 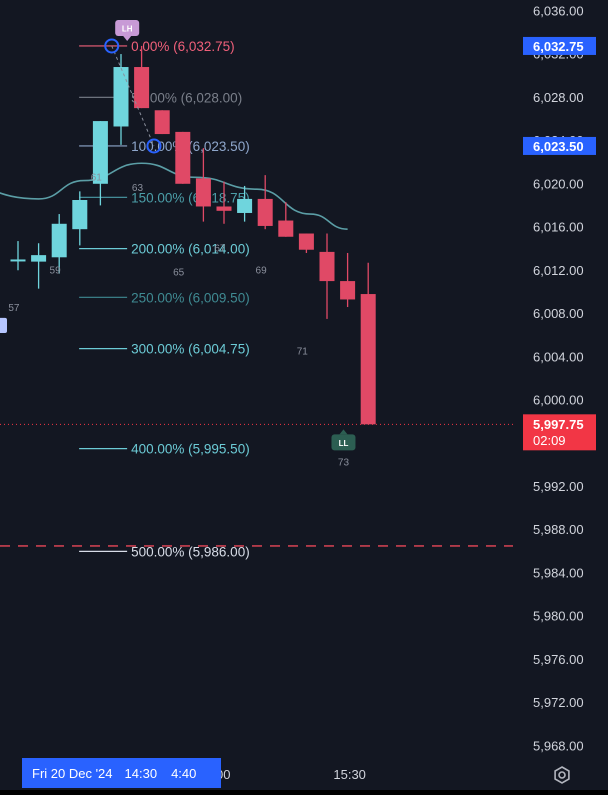 I want to click on bar-count-label: 63, so click(x=138, y=188).